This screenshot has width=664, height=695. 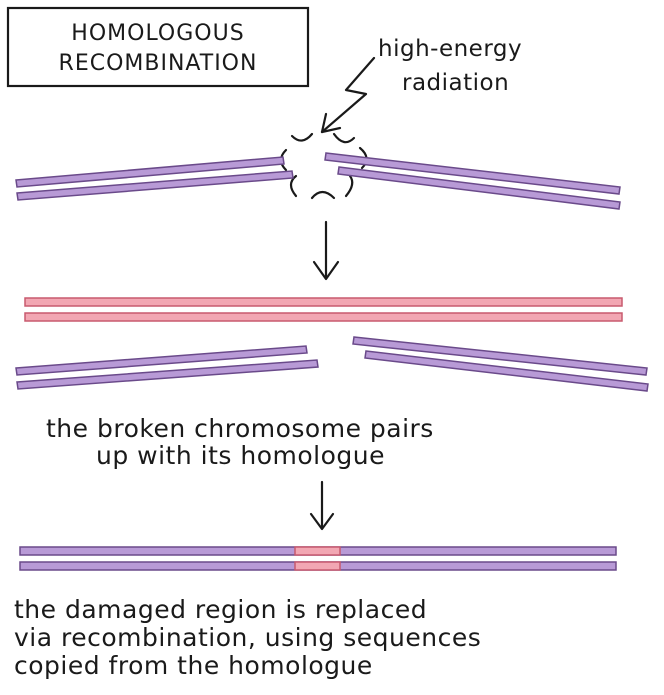 What do you see at coordinates (318, 558) in the screenshot?
I see `repaired-chromosome-stage3` at bounding box center [318, 558].